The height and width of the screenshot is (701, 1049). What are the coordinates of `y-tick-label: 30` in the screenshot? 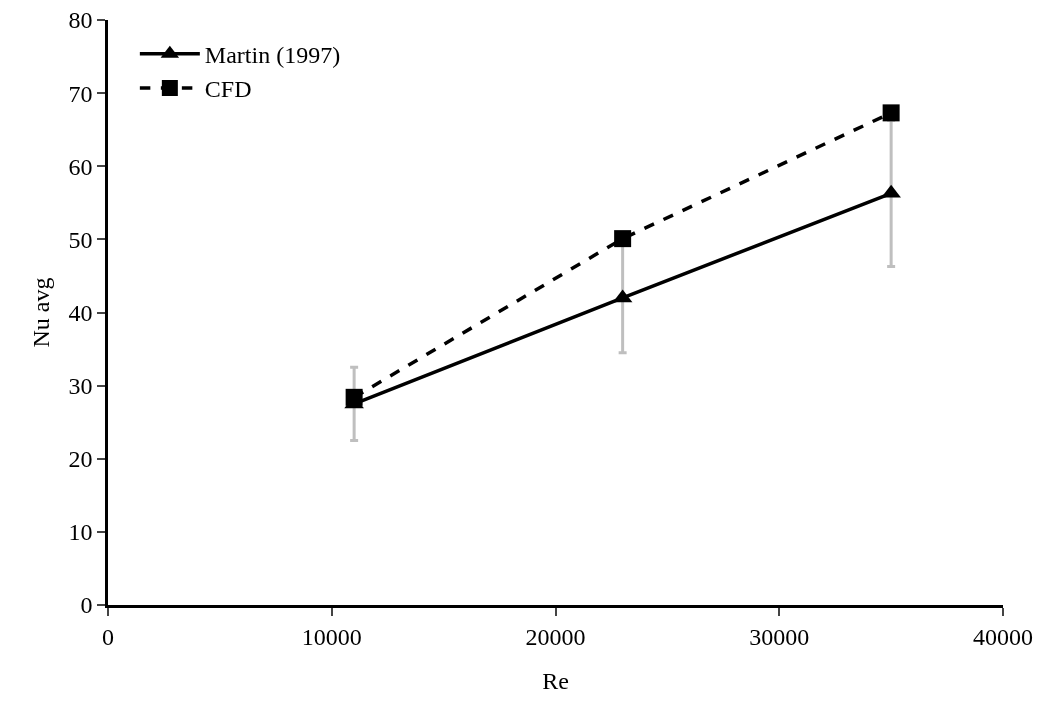 It's located at (80, 386).